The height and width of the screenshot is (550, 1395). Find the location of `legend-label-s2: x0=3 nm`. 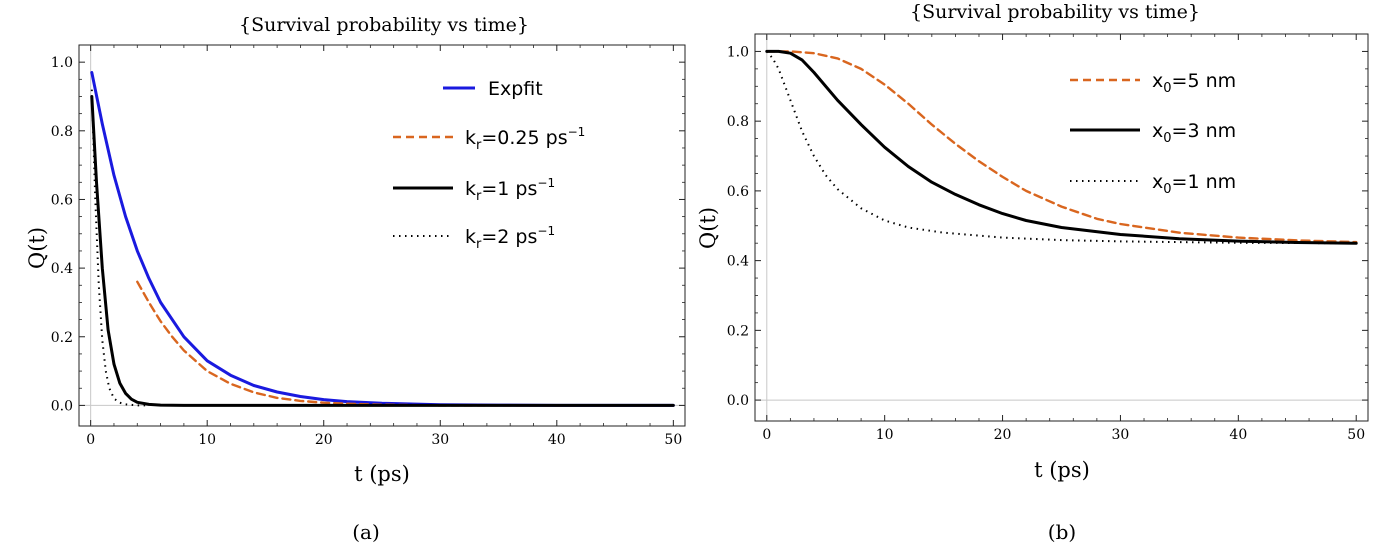

legend-label-s2: x0=3 nm is located at coordinates (1194, 133).